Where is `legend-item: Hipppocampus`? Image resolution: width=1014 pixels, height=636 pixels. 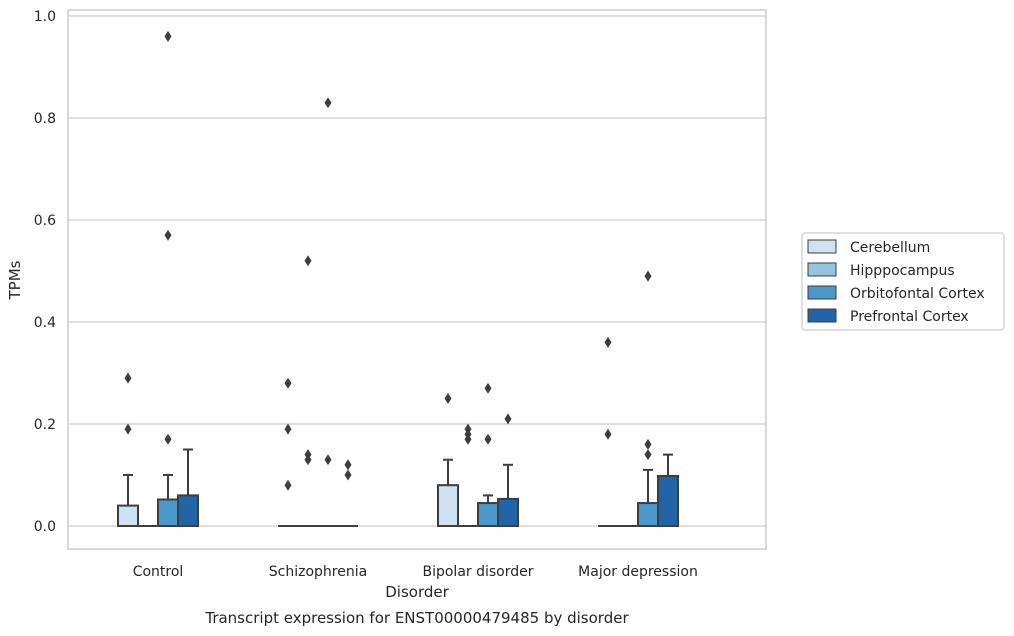
legend-item: Hipppocampus is located at coordinates (881, 270).